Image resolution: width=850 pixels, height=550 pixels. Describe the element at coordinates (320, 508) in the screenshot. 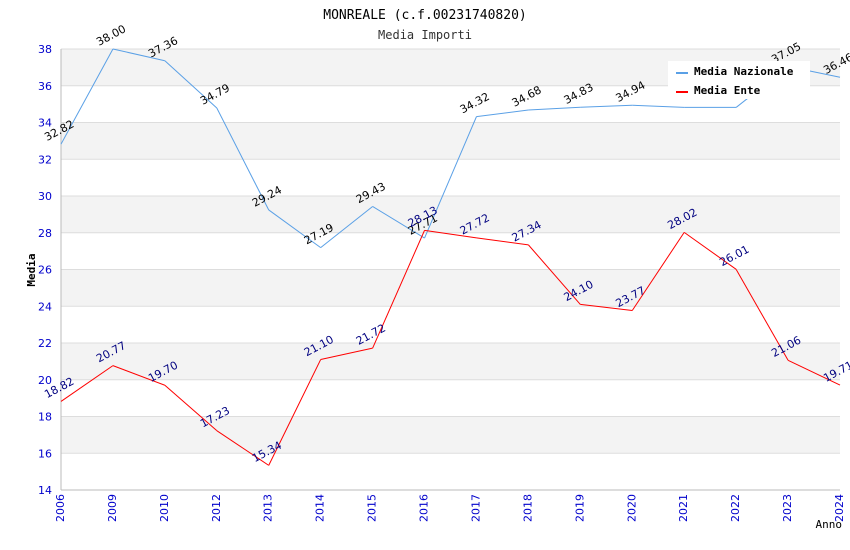

I see `x-tick-label: 2014` at that location.